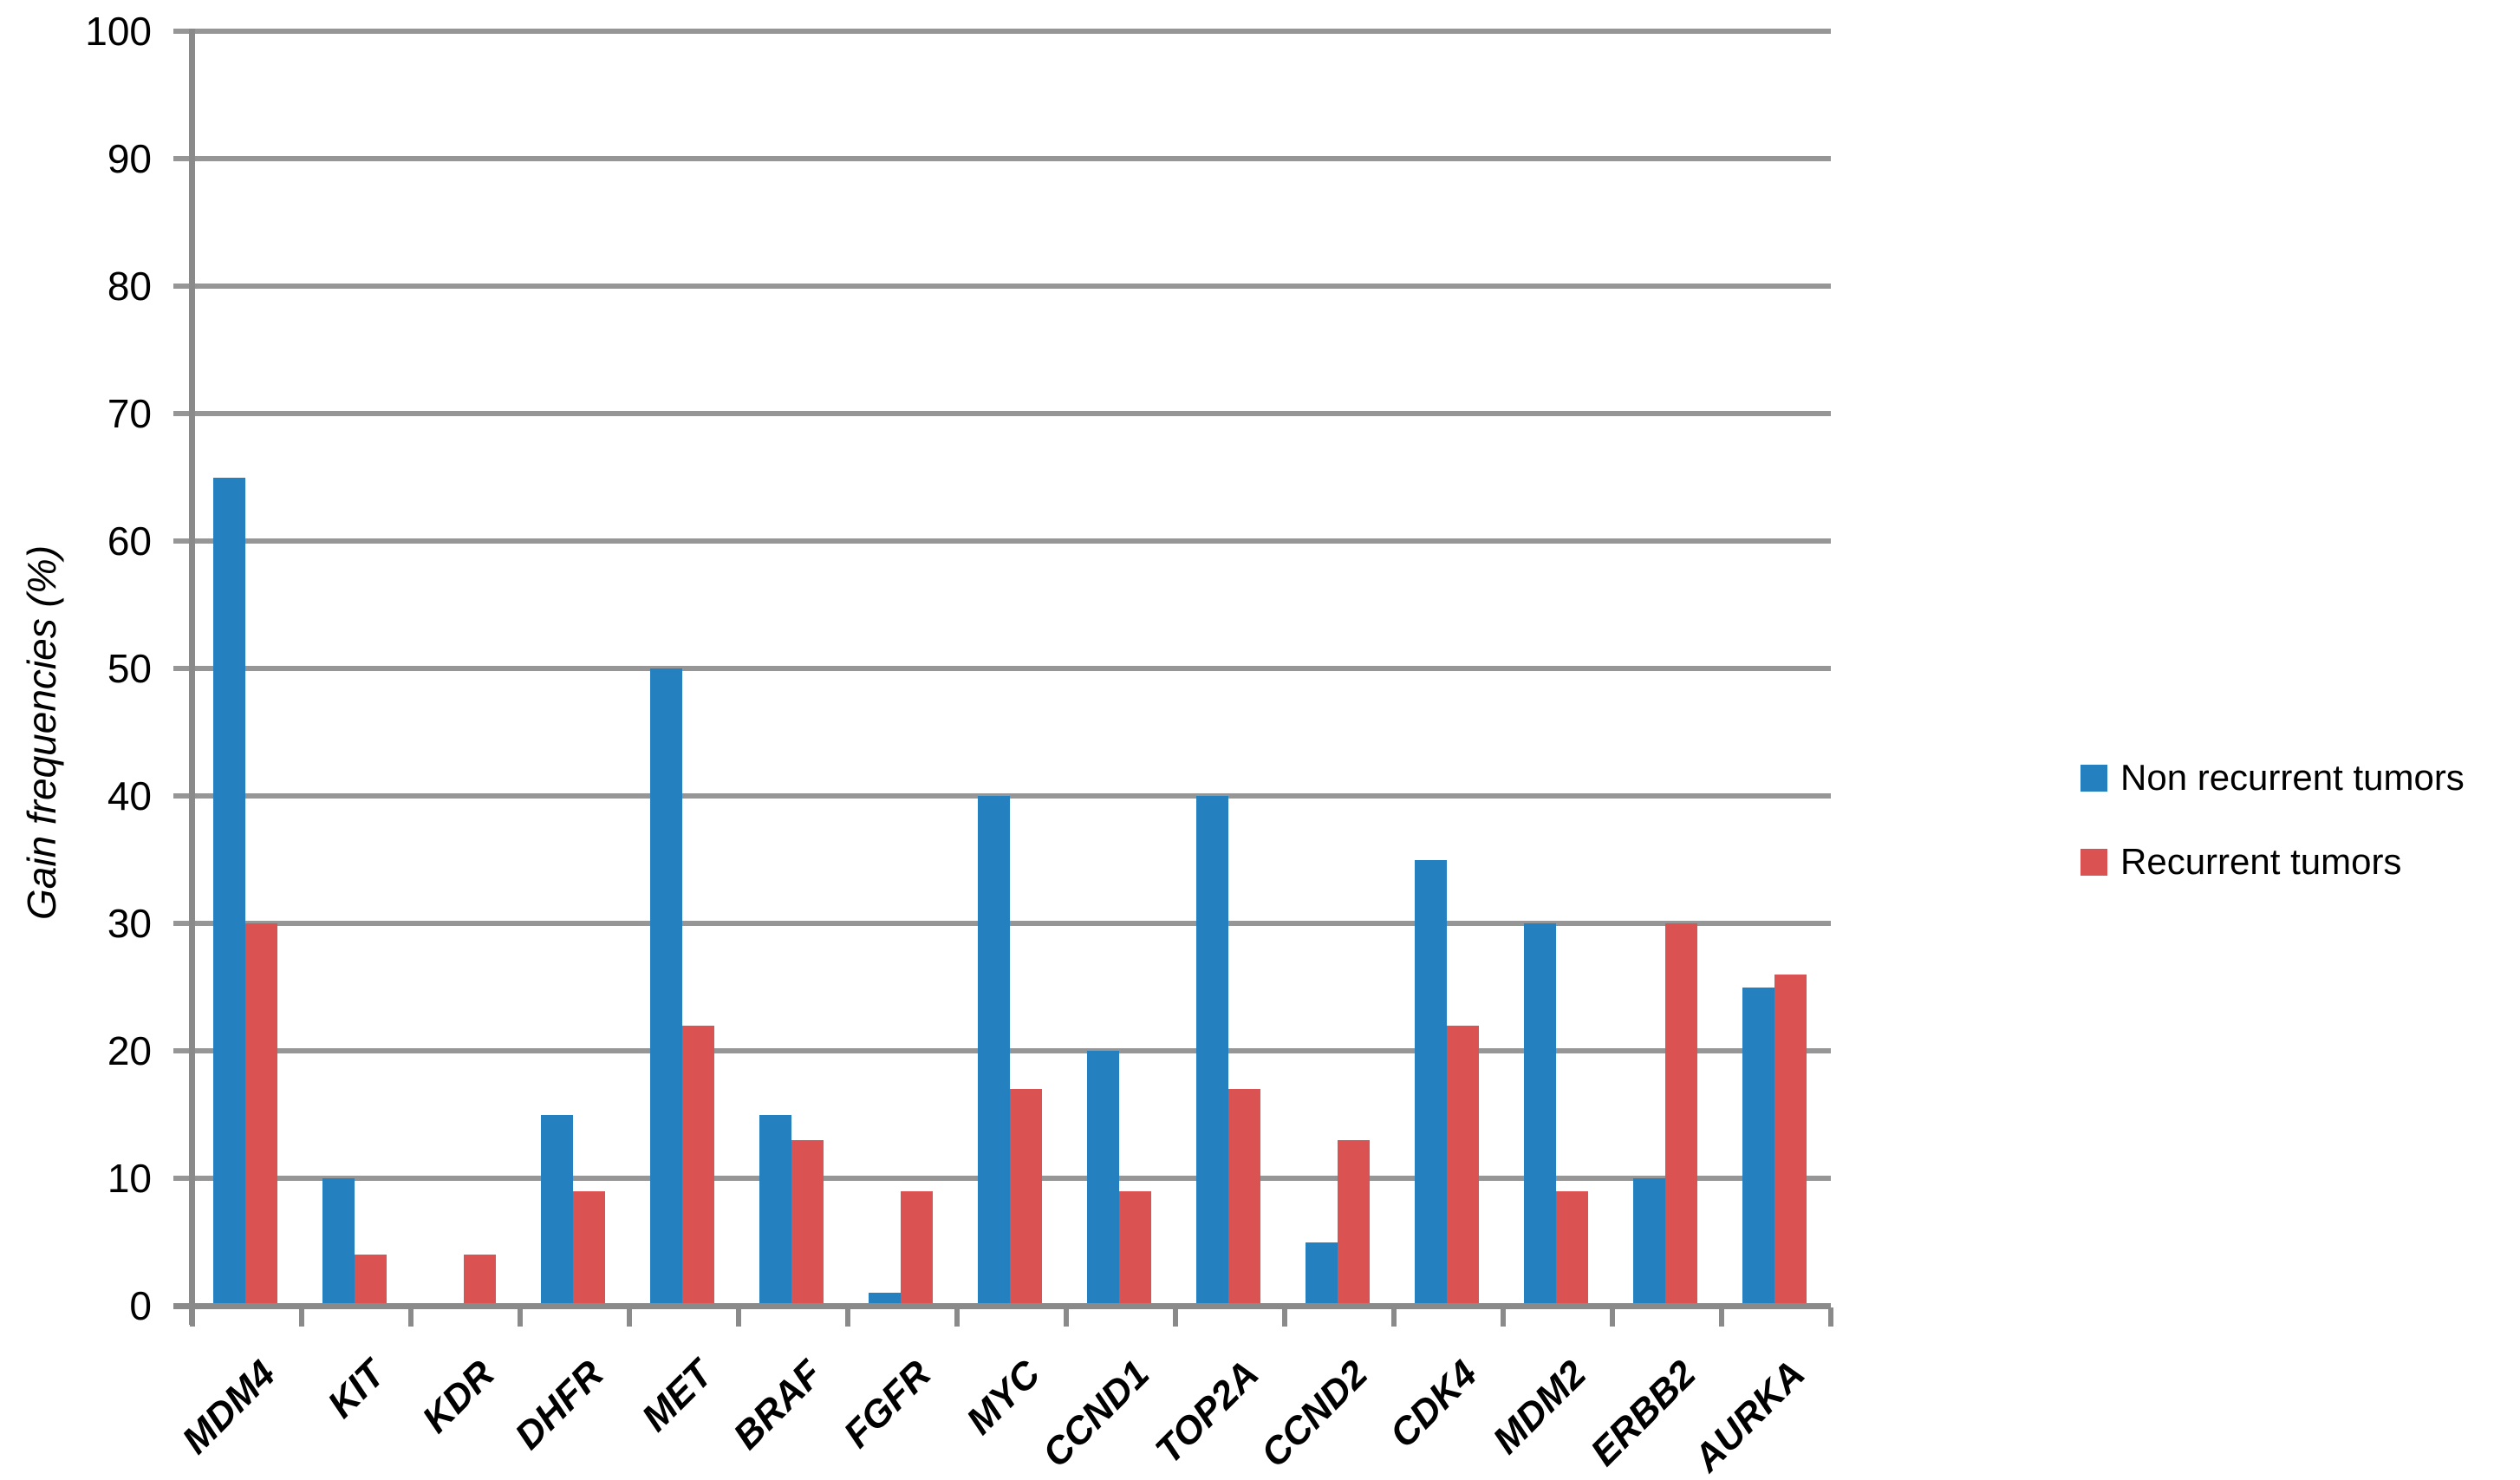  Describe the element at coordinates (229, 1408) in the screenshot. I see `x-category-label-MDM4: MDM4` at that location.